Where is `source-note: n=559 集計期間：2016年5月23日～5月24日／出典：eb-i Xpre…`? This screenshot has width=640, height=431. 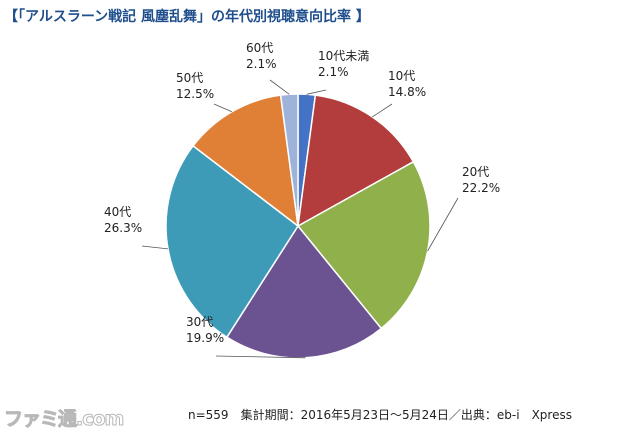
source-note: n=559 集計期間：2016年5月23日～5月24日／出典：eb-i Xpre… is located at coordinates (380, 415).